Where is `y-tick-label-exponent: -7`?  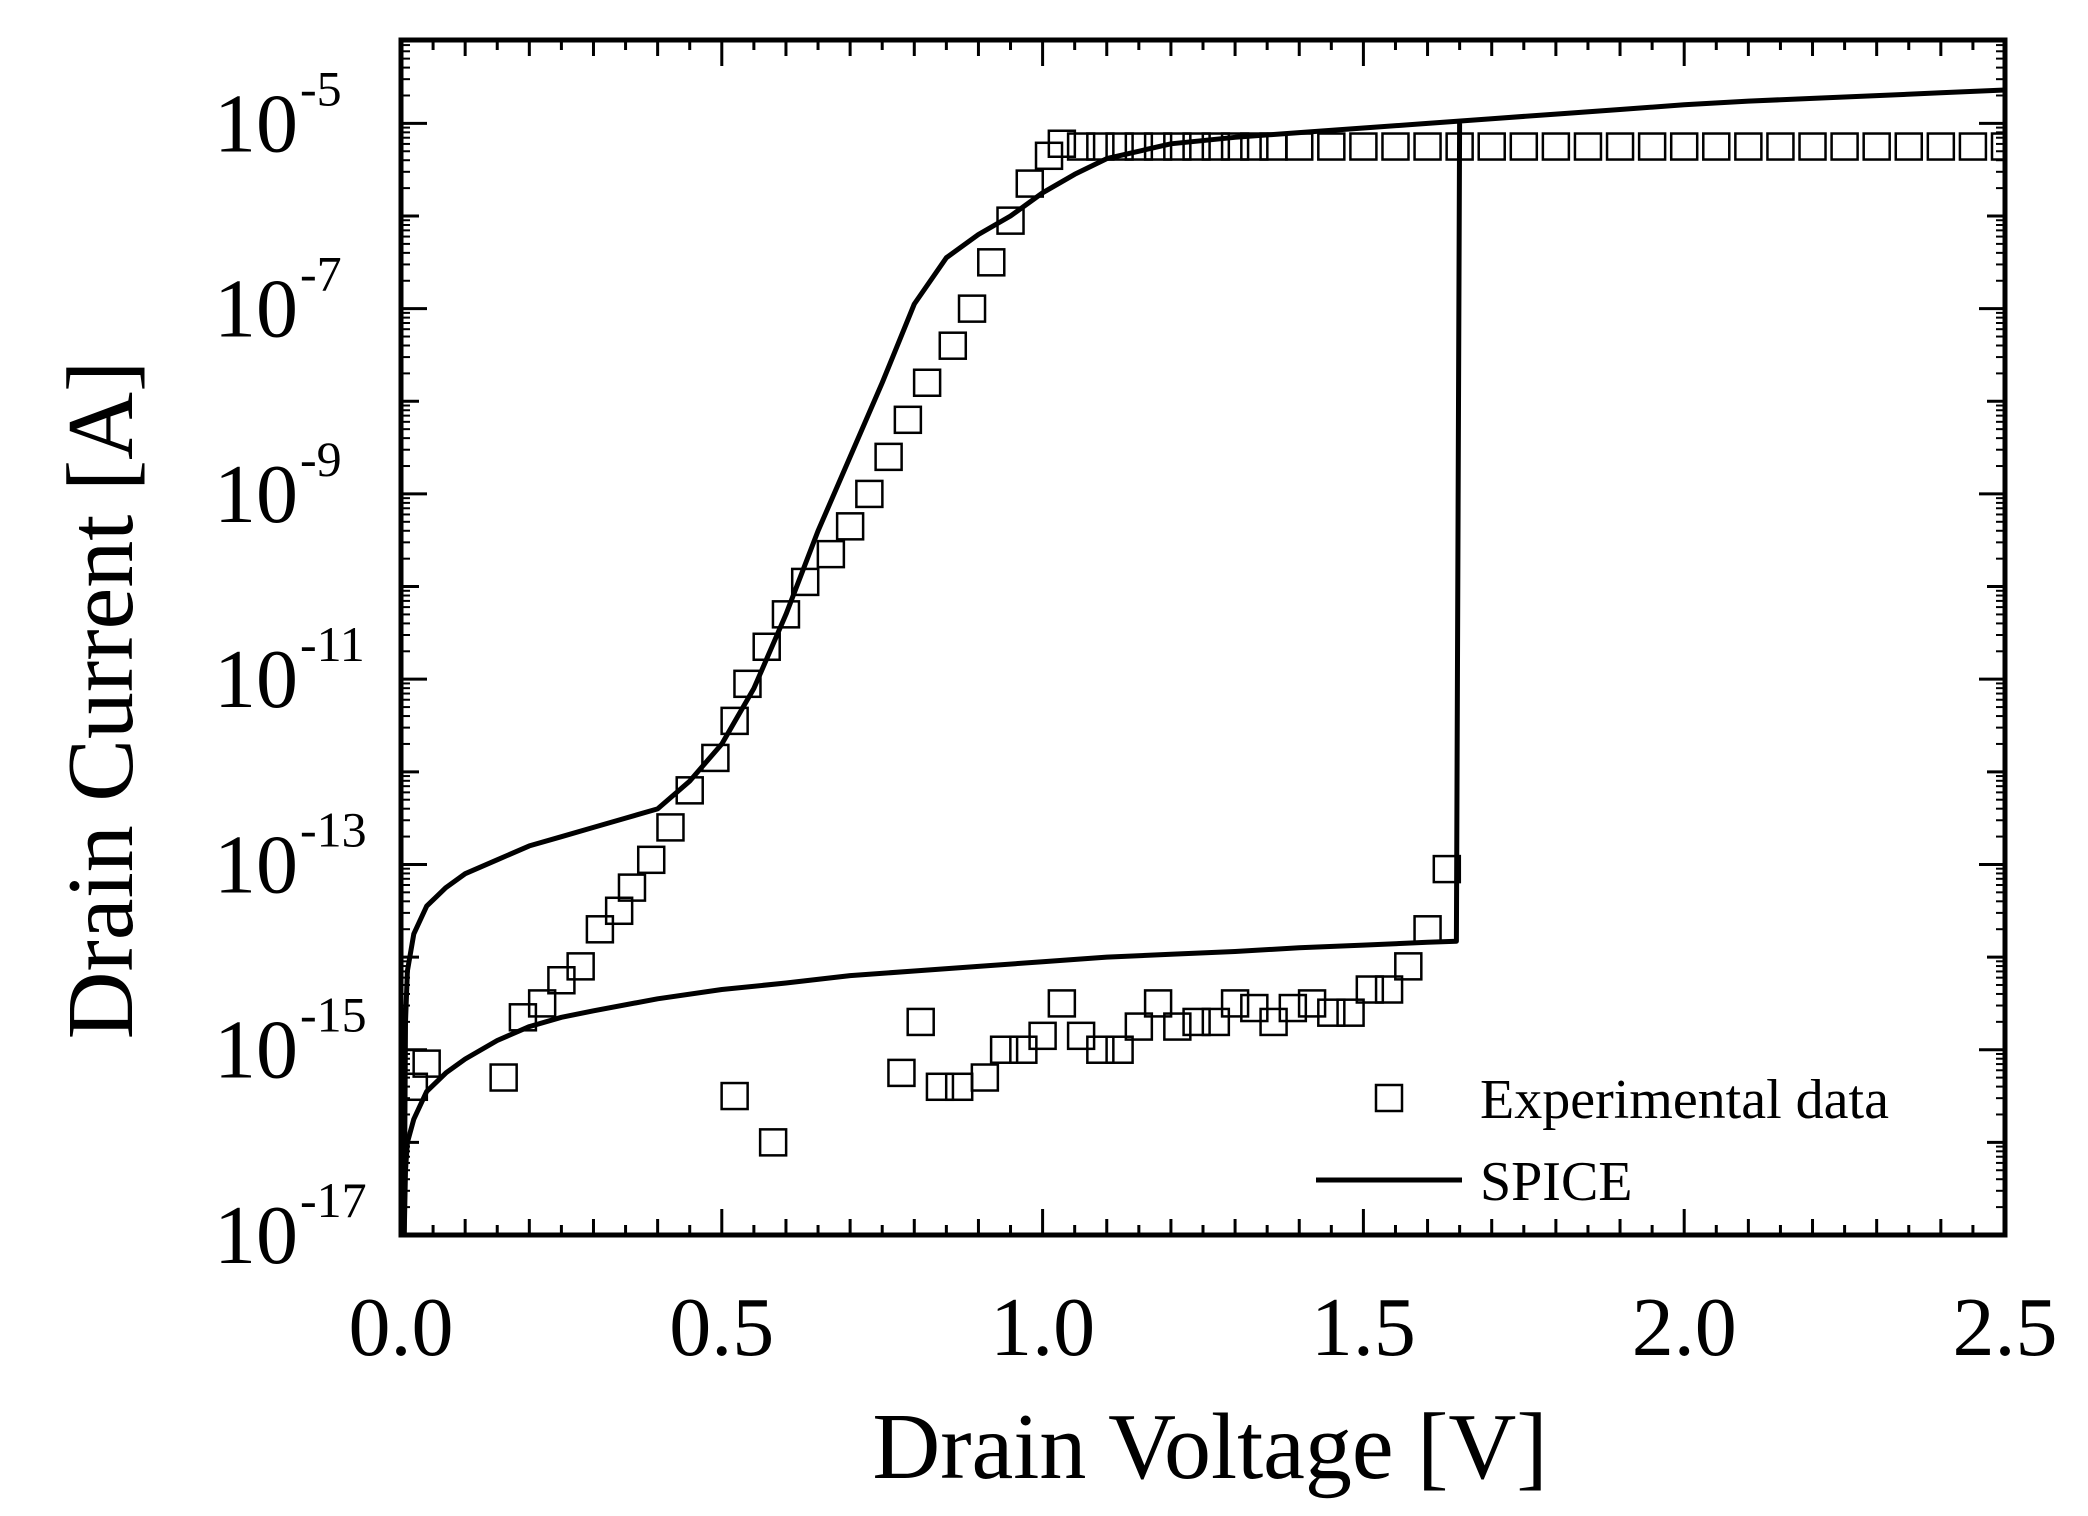
y-tick-label-exponent: -7 is located at coordinates (321, 274).